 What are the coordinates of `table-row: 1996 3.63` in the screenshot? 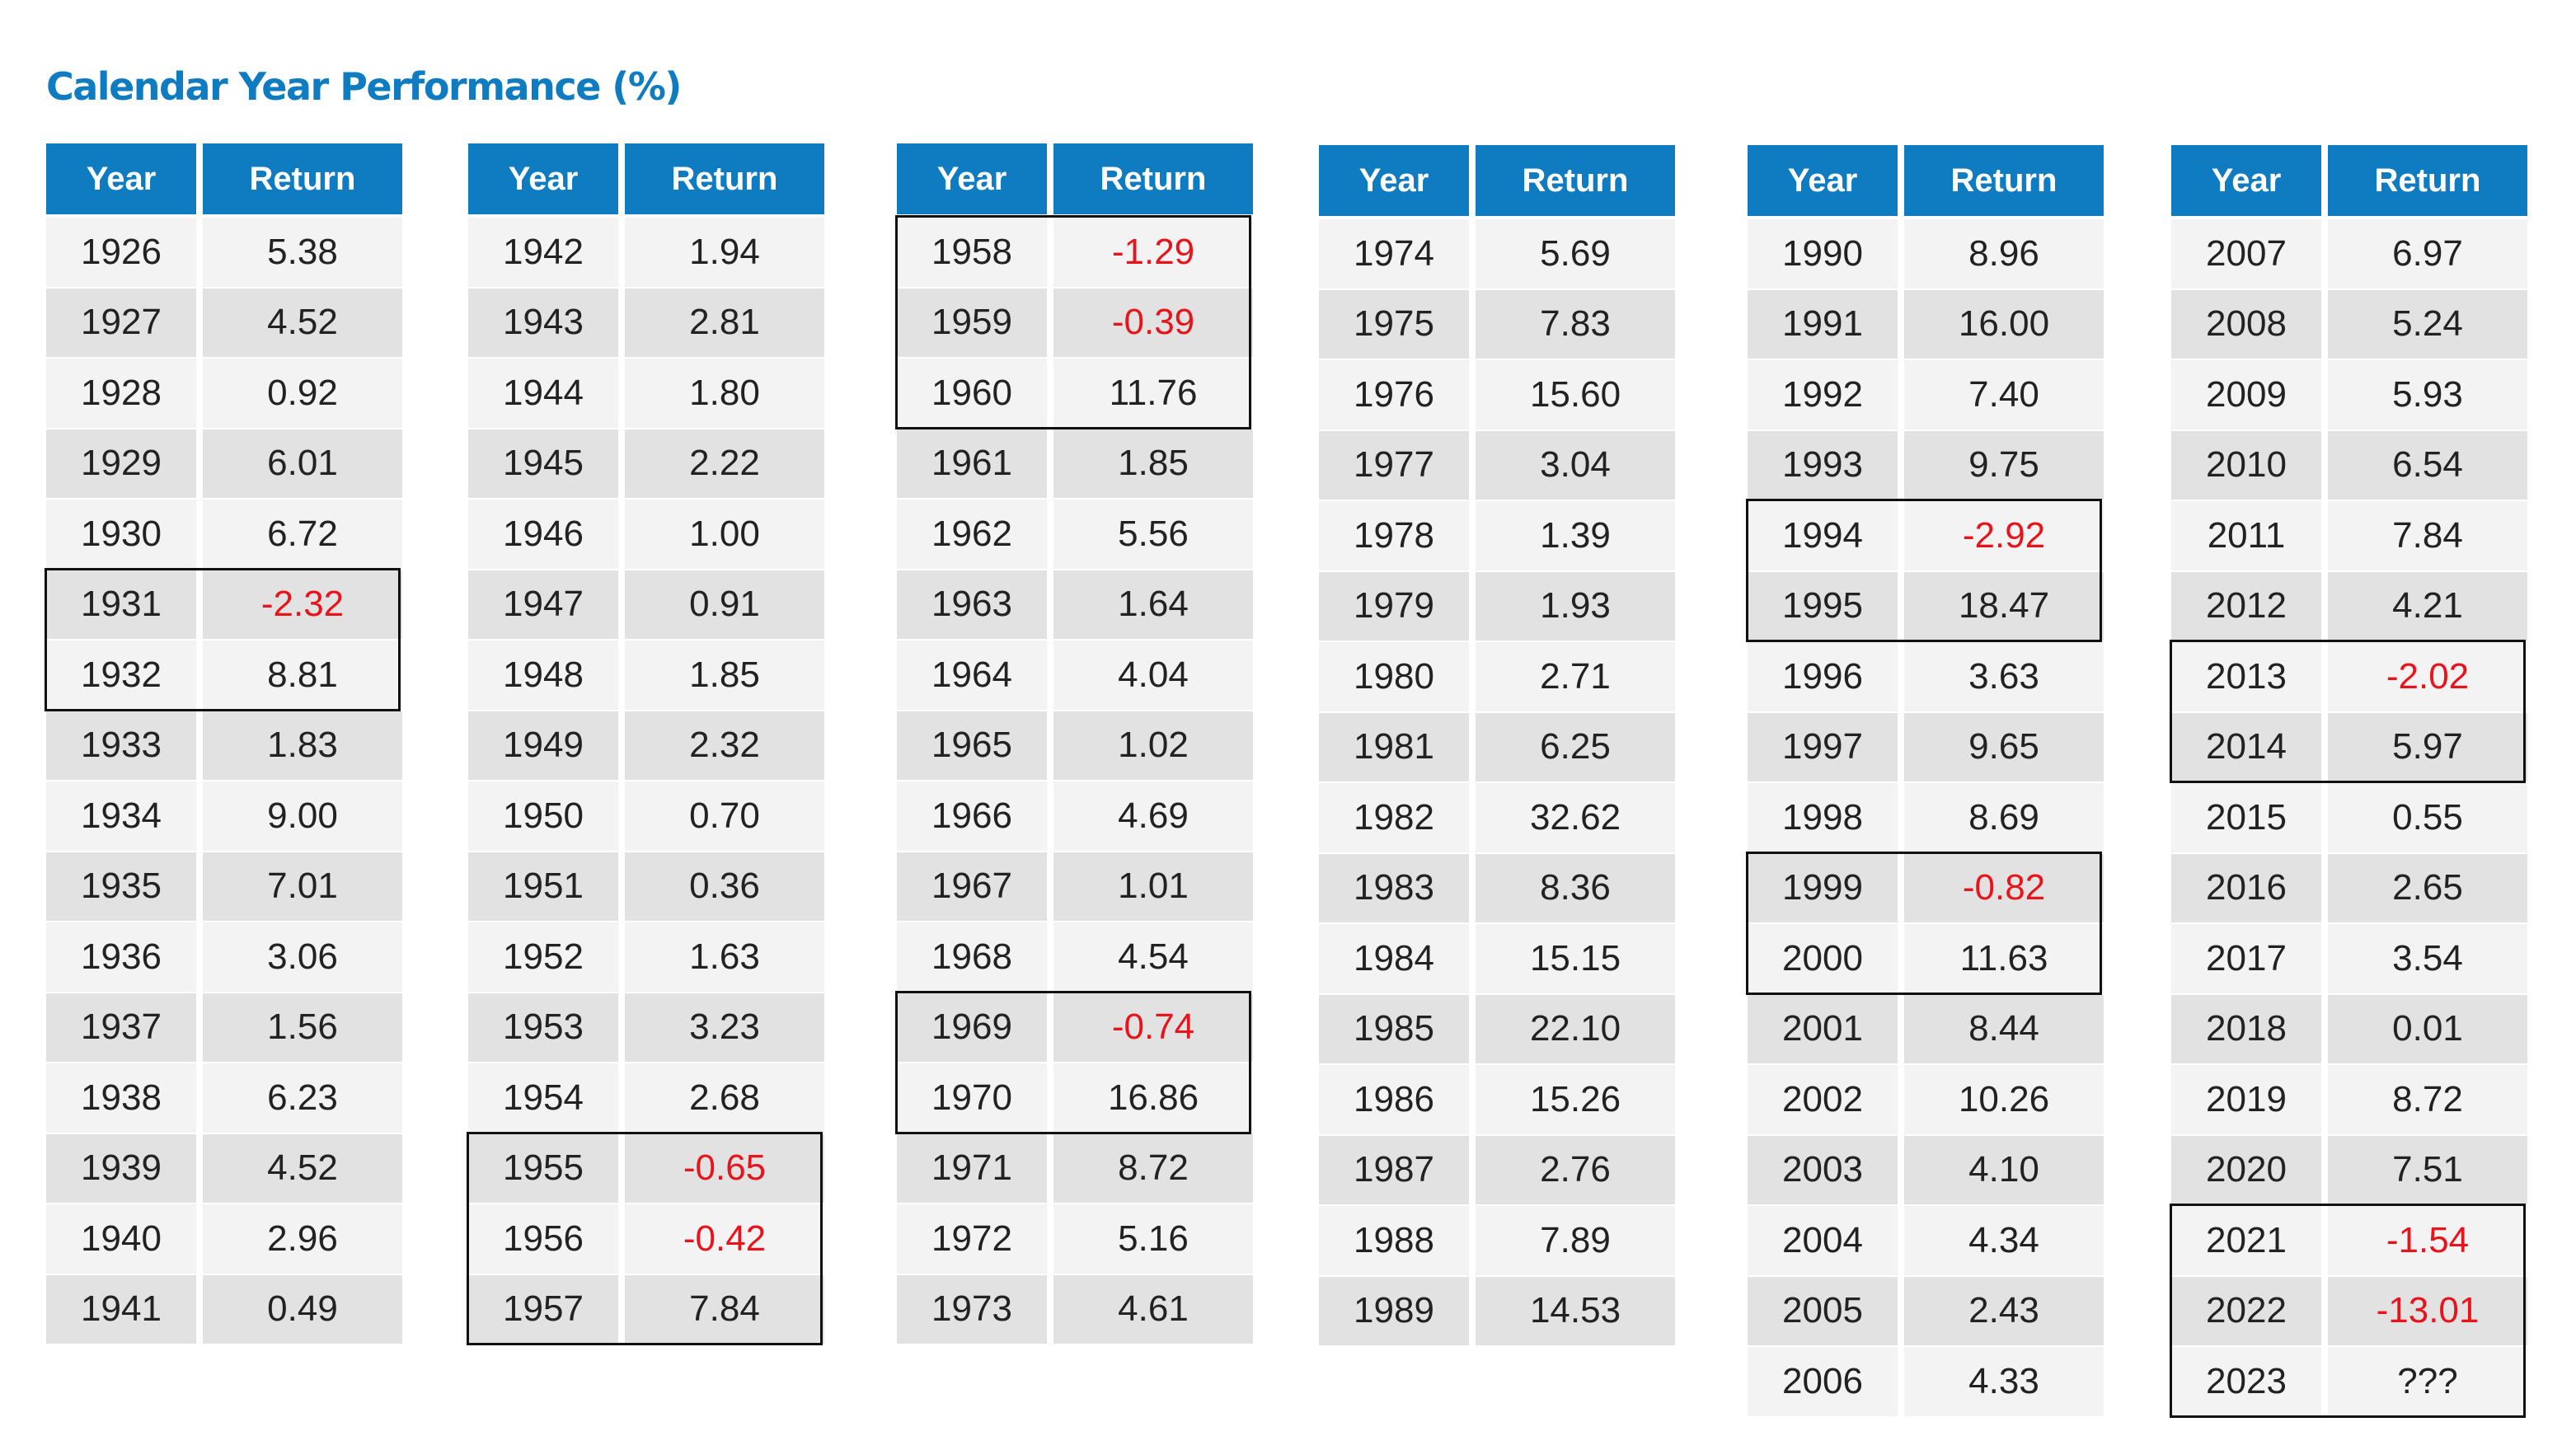 It's located at (1926, 676).